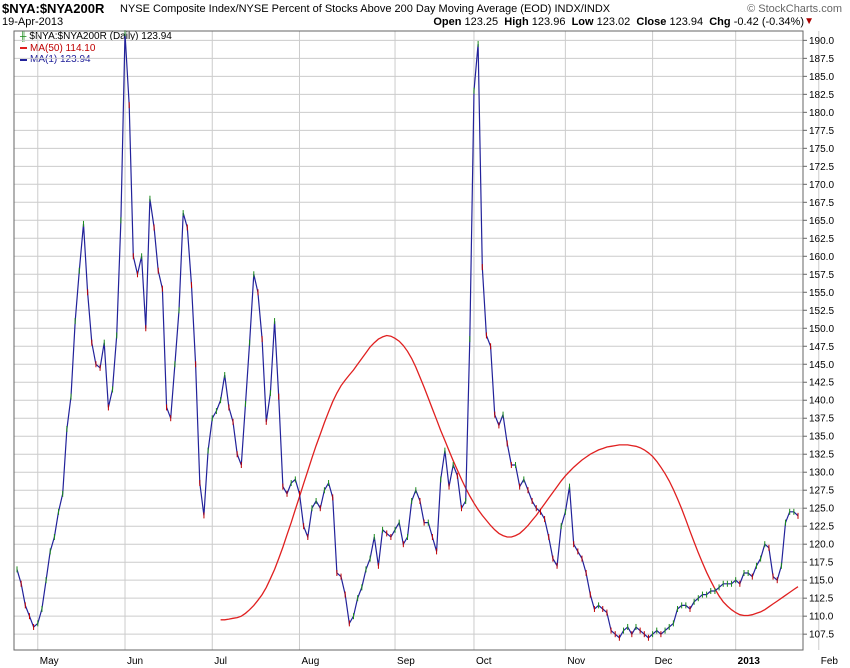 The image size is (850, 668). I want to click on y-tick-label: 130.0, so click(821, 473).